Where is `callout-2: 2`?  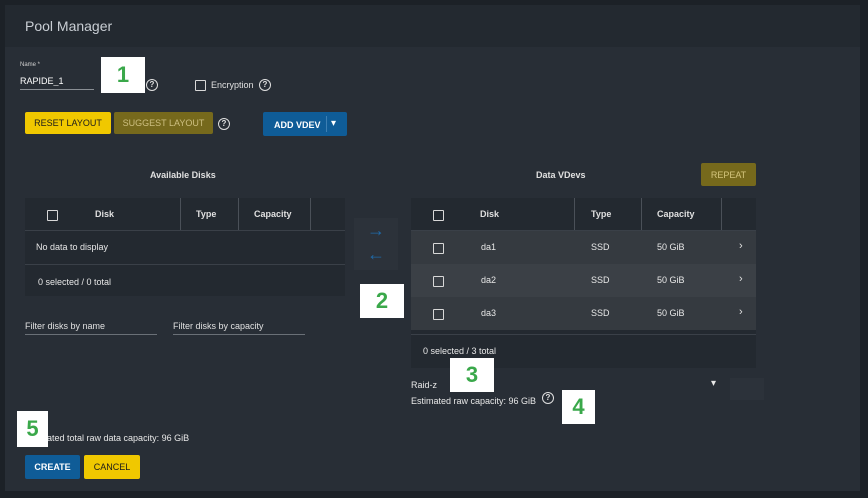
callout-2: 2 is located at coordinates (382, 301).